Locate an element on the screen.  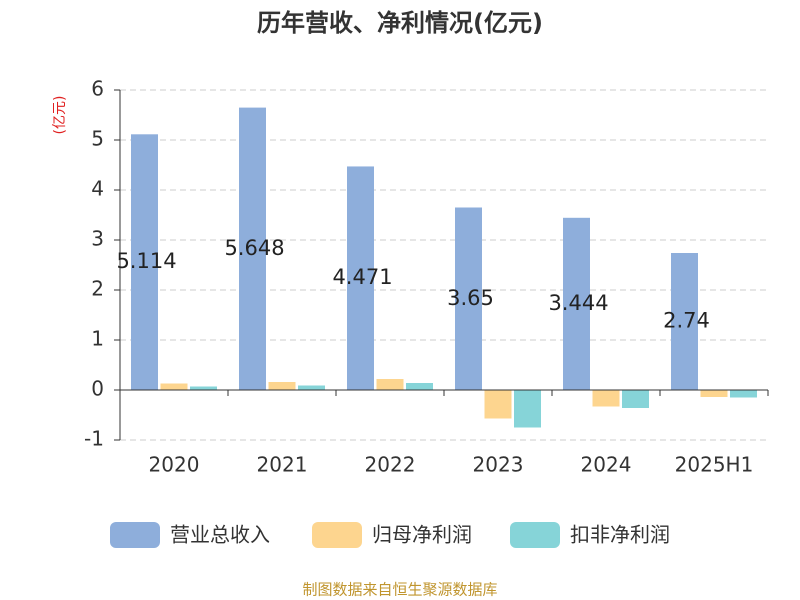
x-tick-label: 2020 is located at coordinates (174, 465).